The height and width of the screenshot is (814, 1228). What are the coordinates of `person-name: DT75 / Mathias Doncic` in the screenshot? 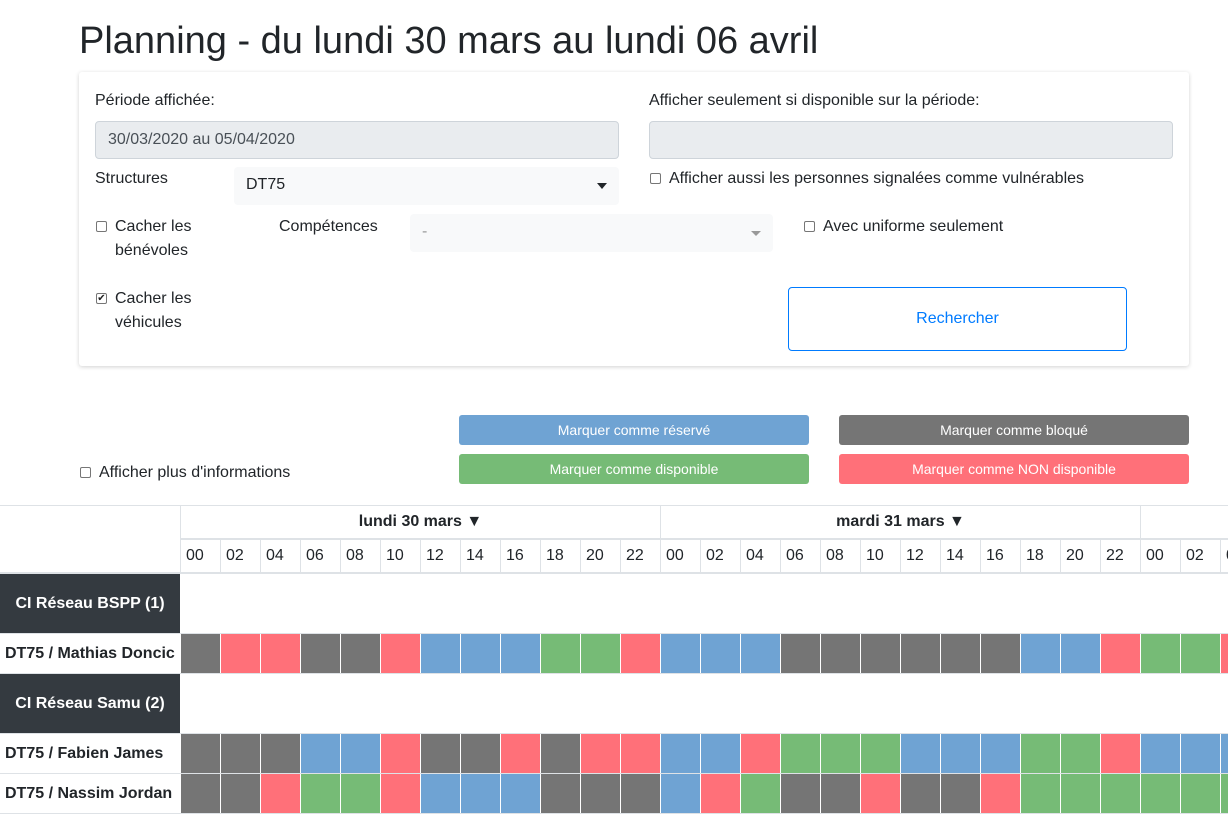 It's located at (90, 653).